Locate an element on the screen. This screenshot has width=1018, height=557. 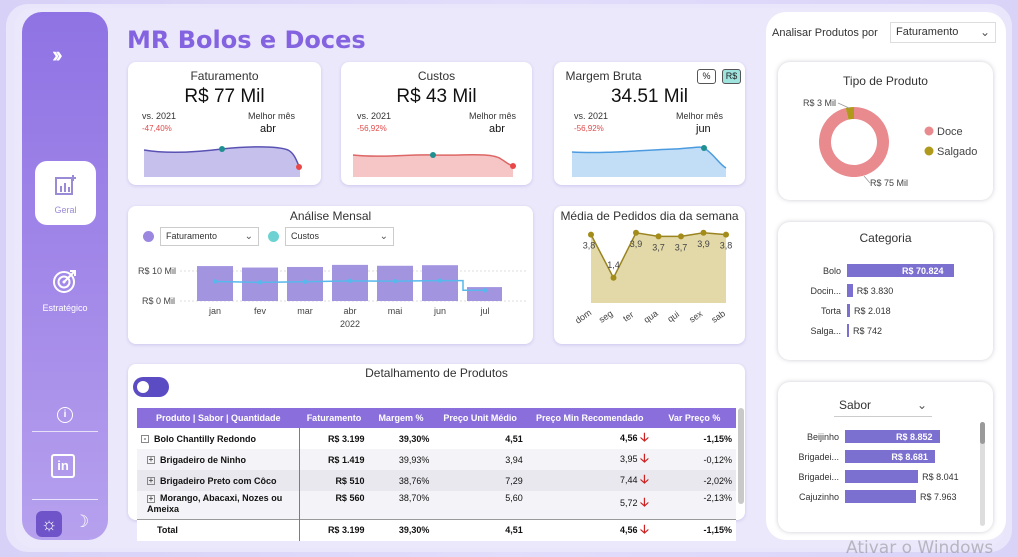
collapse-icon: - is located at coordinates (145, 439).